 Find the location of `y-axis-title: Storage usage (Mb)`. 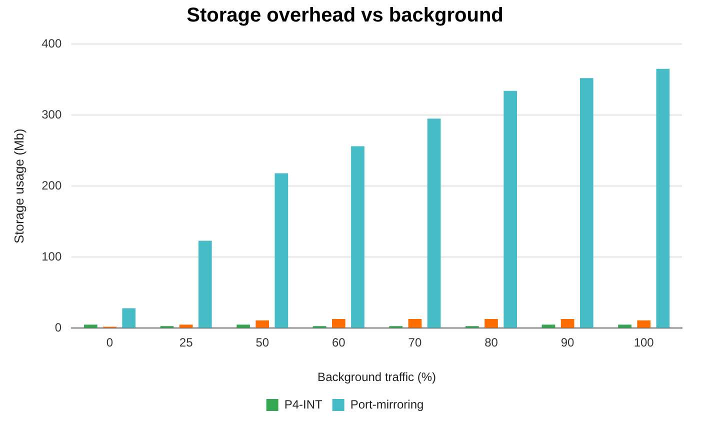

y-axis-title: Storage usage (Mb) is located at coordinates (18, 186).